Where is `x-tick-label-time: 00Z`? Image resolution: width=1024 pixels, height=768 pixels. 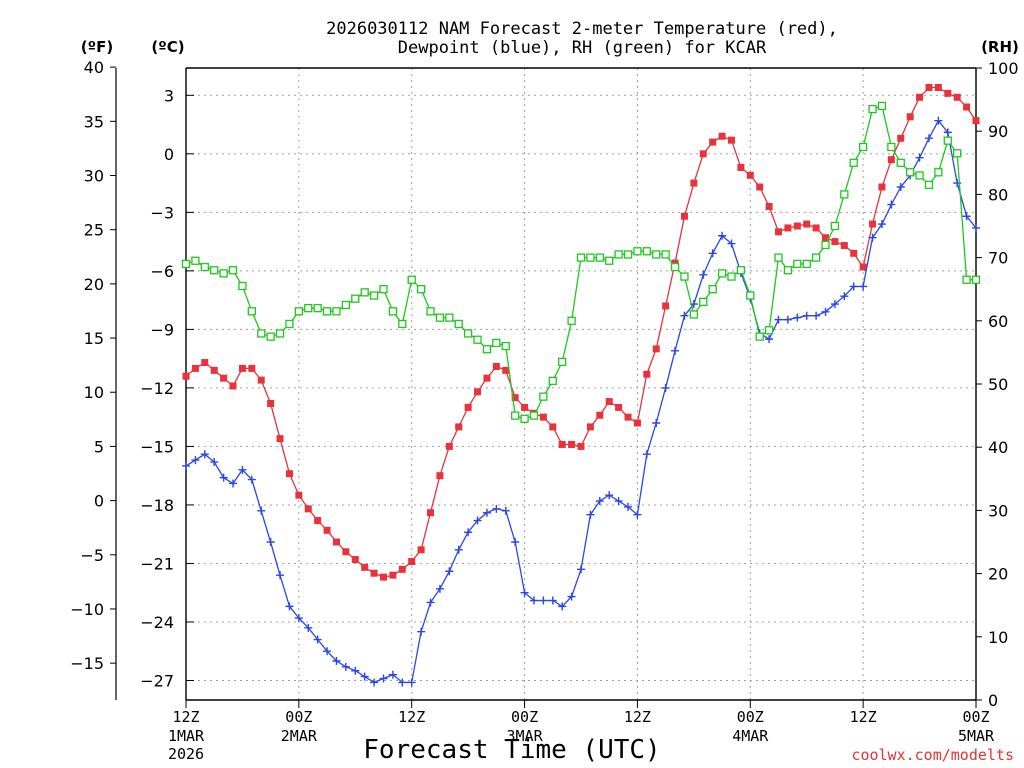 x-tick-label-time: 00Z is located at coordinates (750, 717).